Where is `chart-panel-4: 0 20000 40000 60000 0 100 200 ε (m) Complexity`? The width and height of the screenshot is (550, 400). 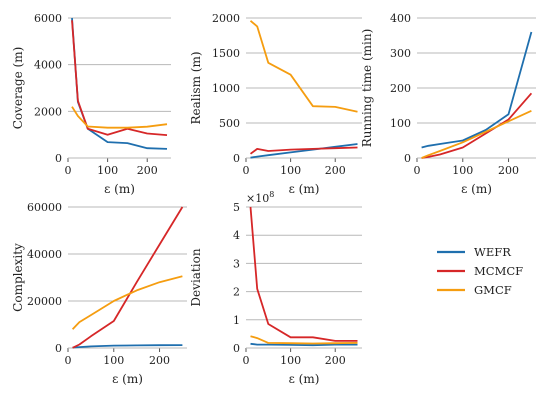 chart-panel-4: 0 20000 40000 60000 0 100 200 ε (m) Complexity is located at coordinates (99, 293).